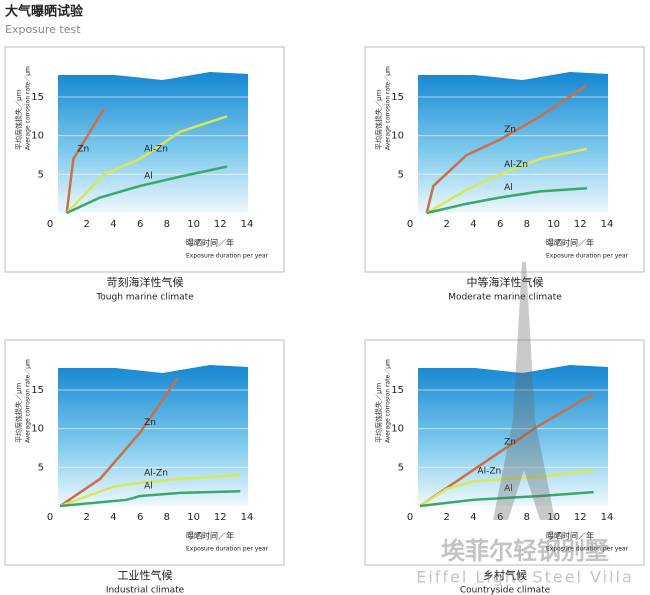 The image size is (650, 595). I want to click on watermark-title: 埃菲尔轻钢别墅, so click(525, 551).